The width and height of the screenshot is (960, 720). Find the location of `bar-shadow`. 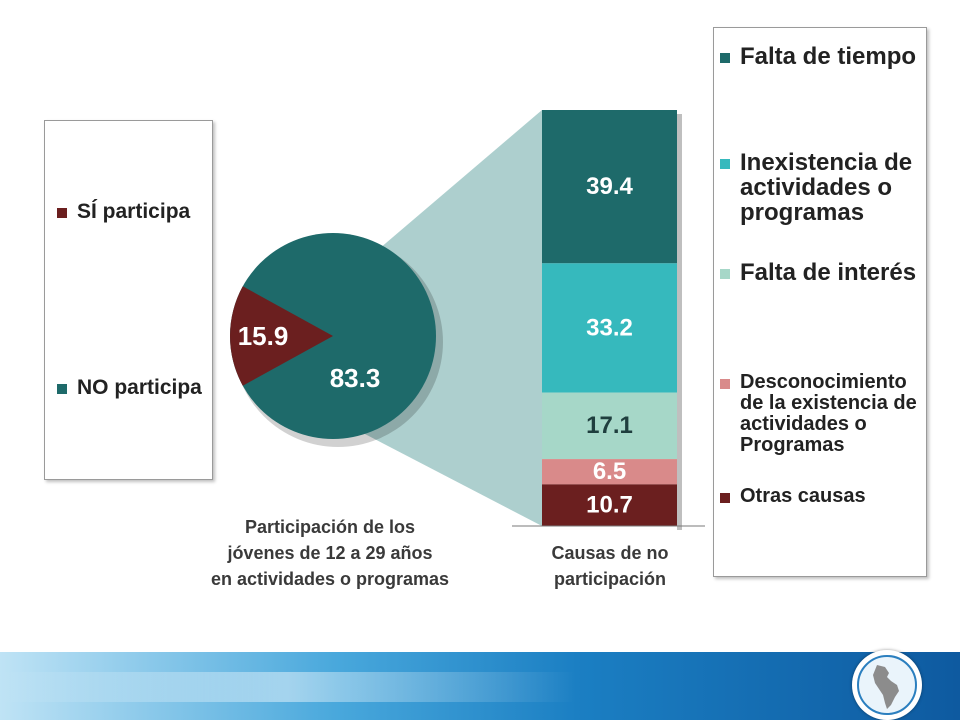

bar-shadow is located at coordinates (679, 322).